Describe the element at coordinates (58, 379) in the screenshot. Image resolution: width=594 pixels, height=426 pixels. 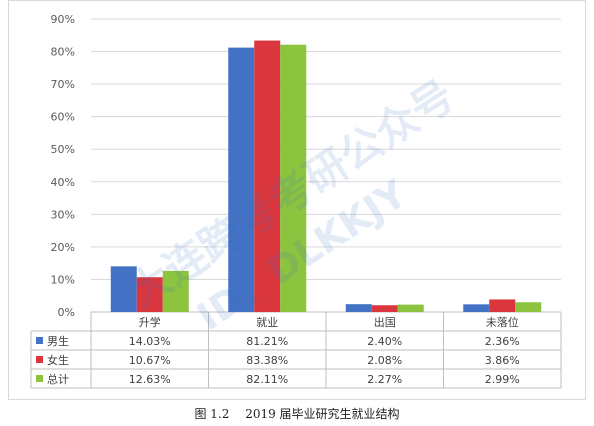
I see `legend-label: 总计` at that location.